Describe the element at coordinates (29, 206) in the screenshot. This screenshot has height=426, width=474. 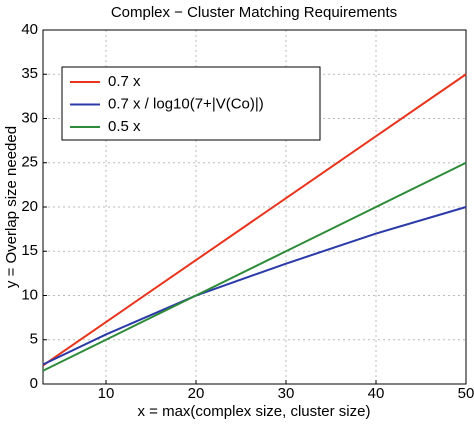
I see `y-tick-label: 20` at that location.